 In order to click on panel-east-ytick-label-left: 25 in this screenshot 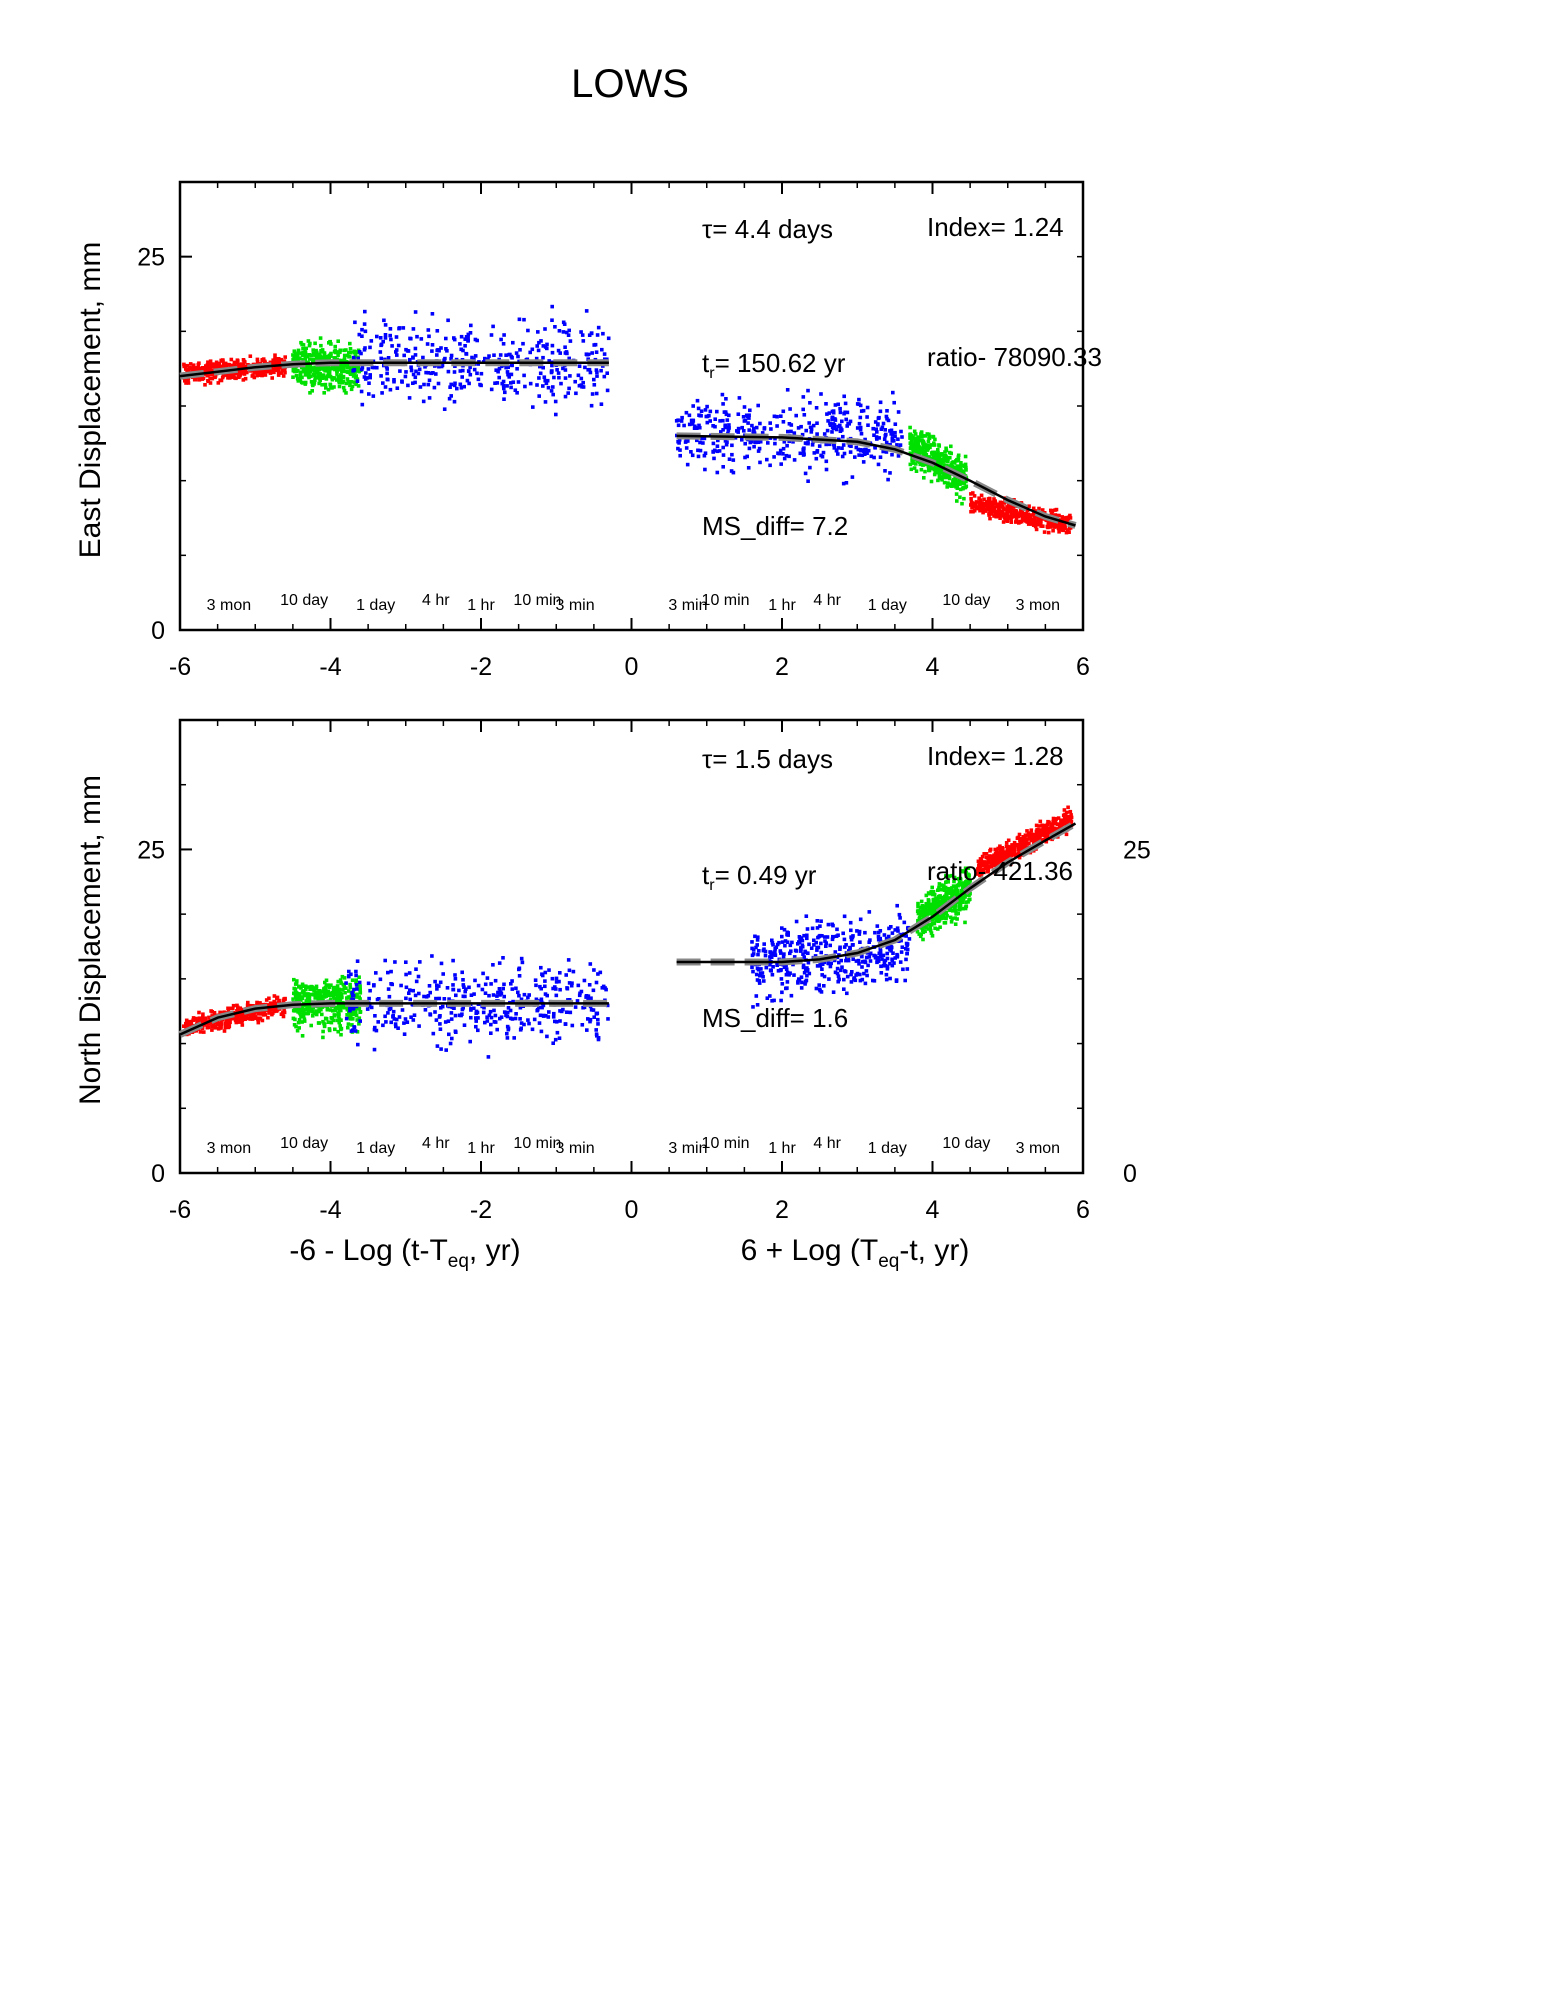, I will do `click(151, 258)`.